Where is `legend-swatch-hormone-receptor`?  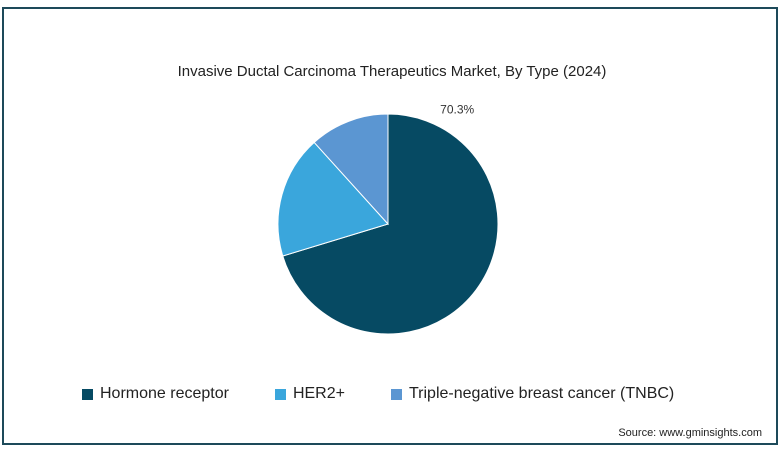 legend-swatch-hormone-receptor is located at coordinates (87, 394).